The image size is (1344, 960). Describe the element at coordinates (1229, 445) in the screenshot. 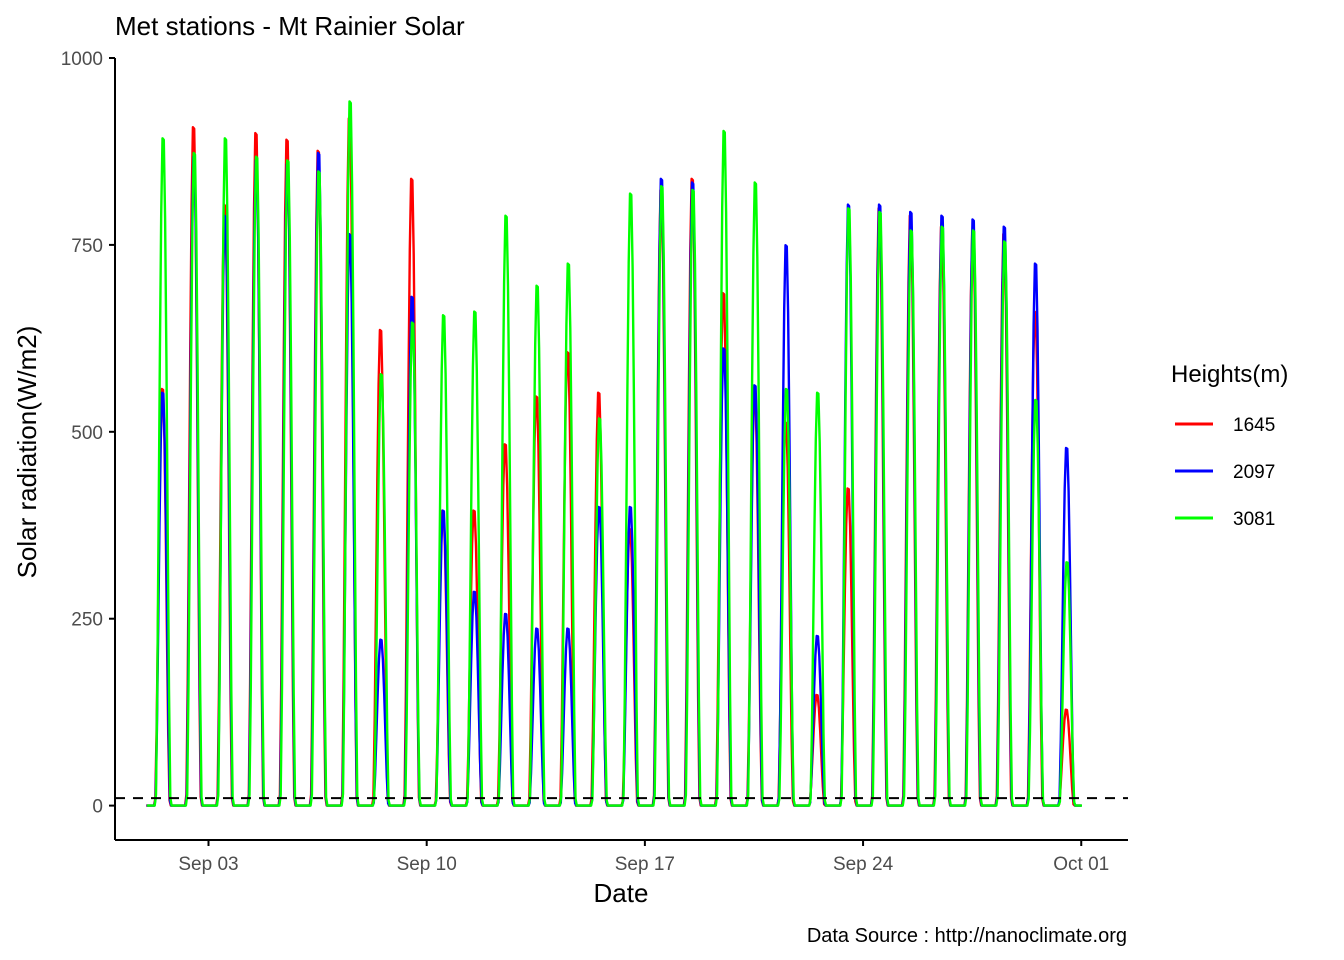

I see `legend: Heights(m) 1645 2097 3081` at that location.